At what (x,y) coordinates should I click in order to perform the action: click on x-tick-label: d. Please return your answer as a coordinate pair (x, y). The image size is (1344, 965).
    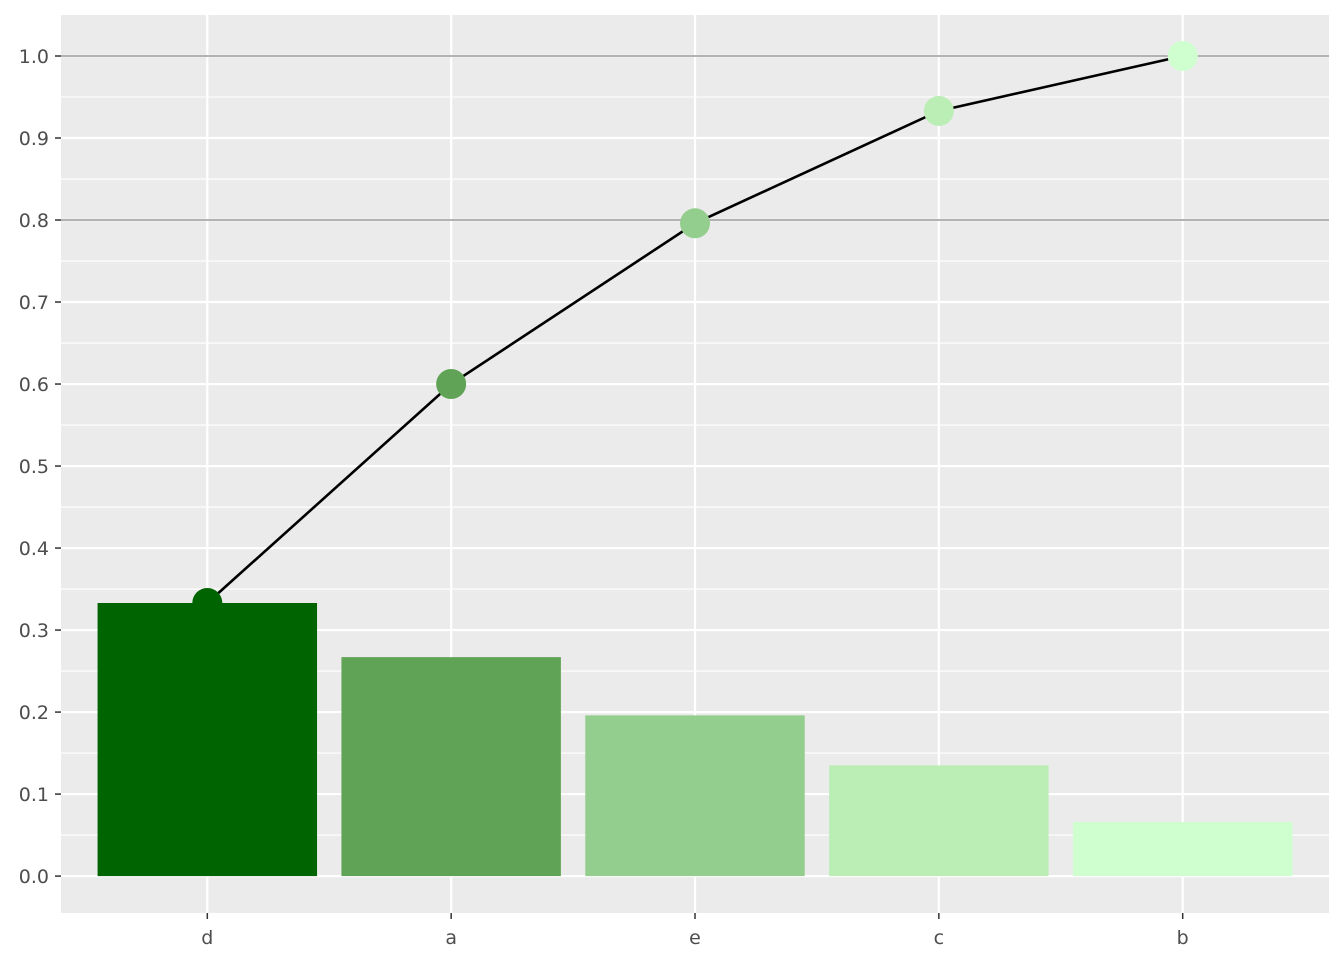
    Looking at the image, I should click on (207, 938).